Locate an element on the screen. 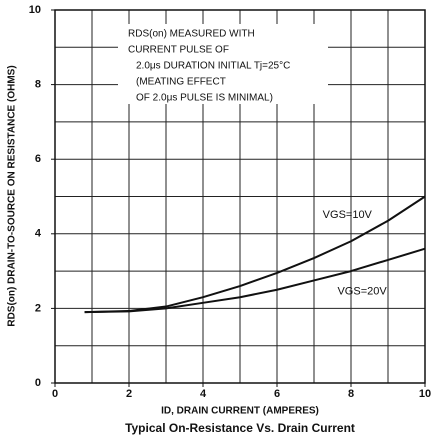 This screenshot has height=443, width=431. annotation-box is located at coordinates (223, 64).